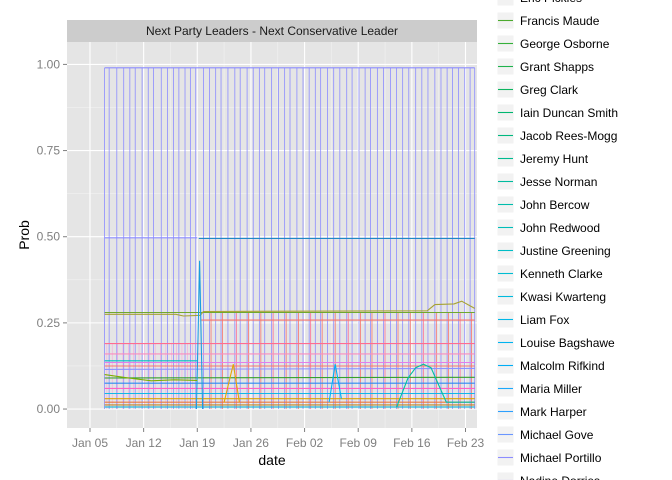 This screenshot has width=672, height=480. I want to click on x-tick-label: Jan 26, so click(251, 443).